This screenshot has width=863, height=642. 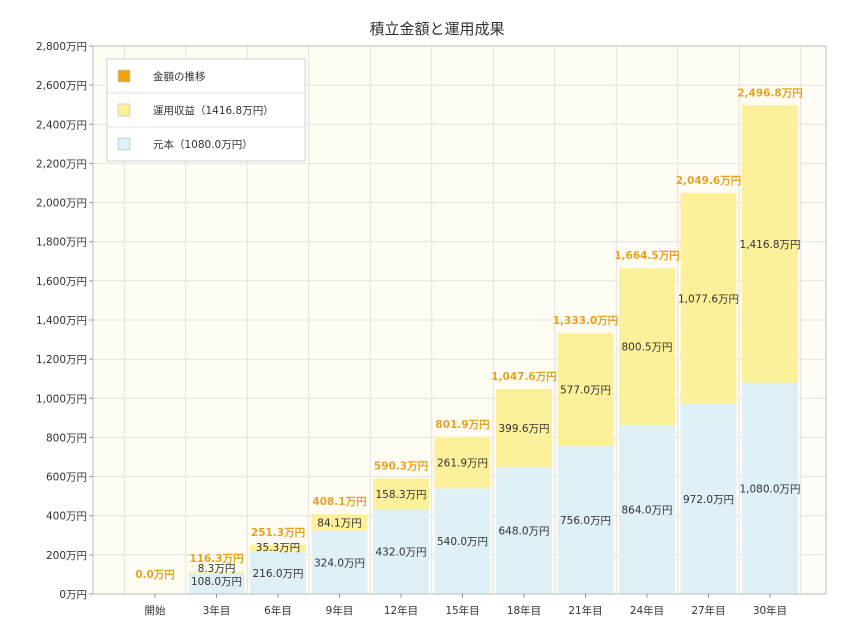 I want to click on y-tick-label: 600万円, so click(x=66, y=478).